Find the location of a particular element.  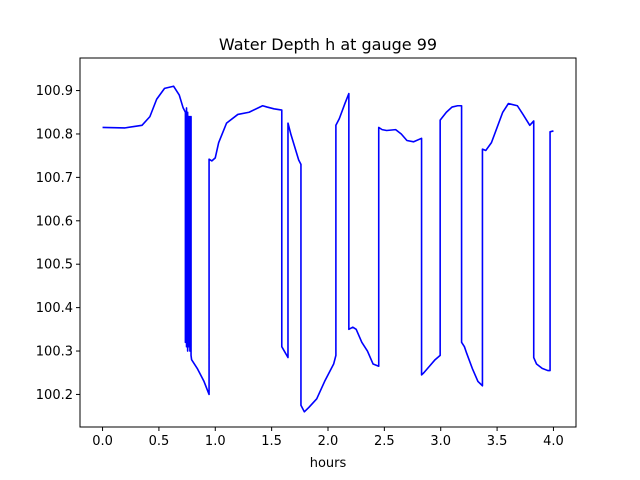

x-axis-title: hours is located at coordinates (328, 463).